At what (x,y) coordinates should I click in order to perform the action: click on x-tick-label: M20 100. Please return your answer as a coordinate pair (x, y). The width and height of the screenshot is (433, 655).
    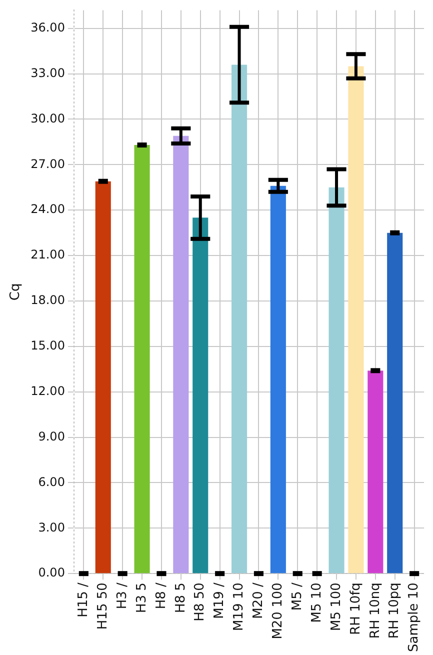
    Looking at the image, I should click on (278, 611).